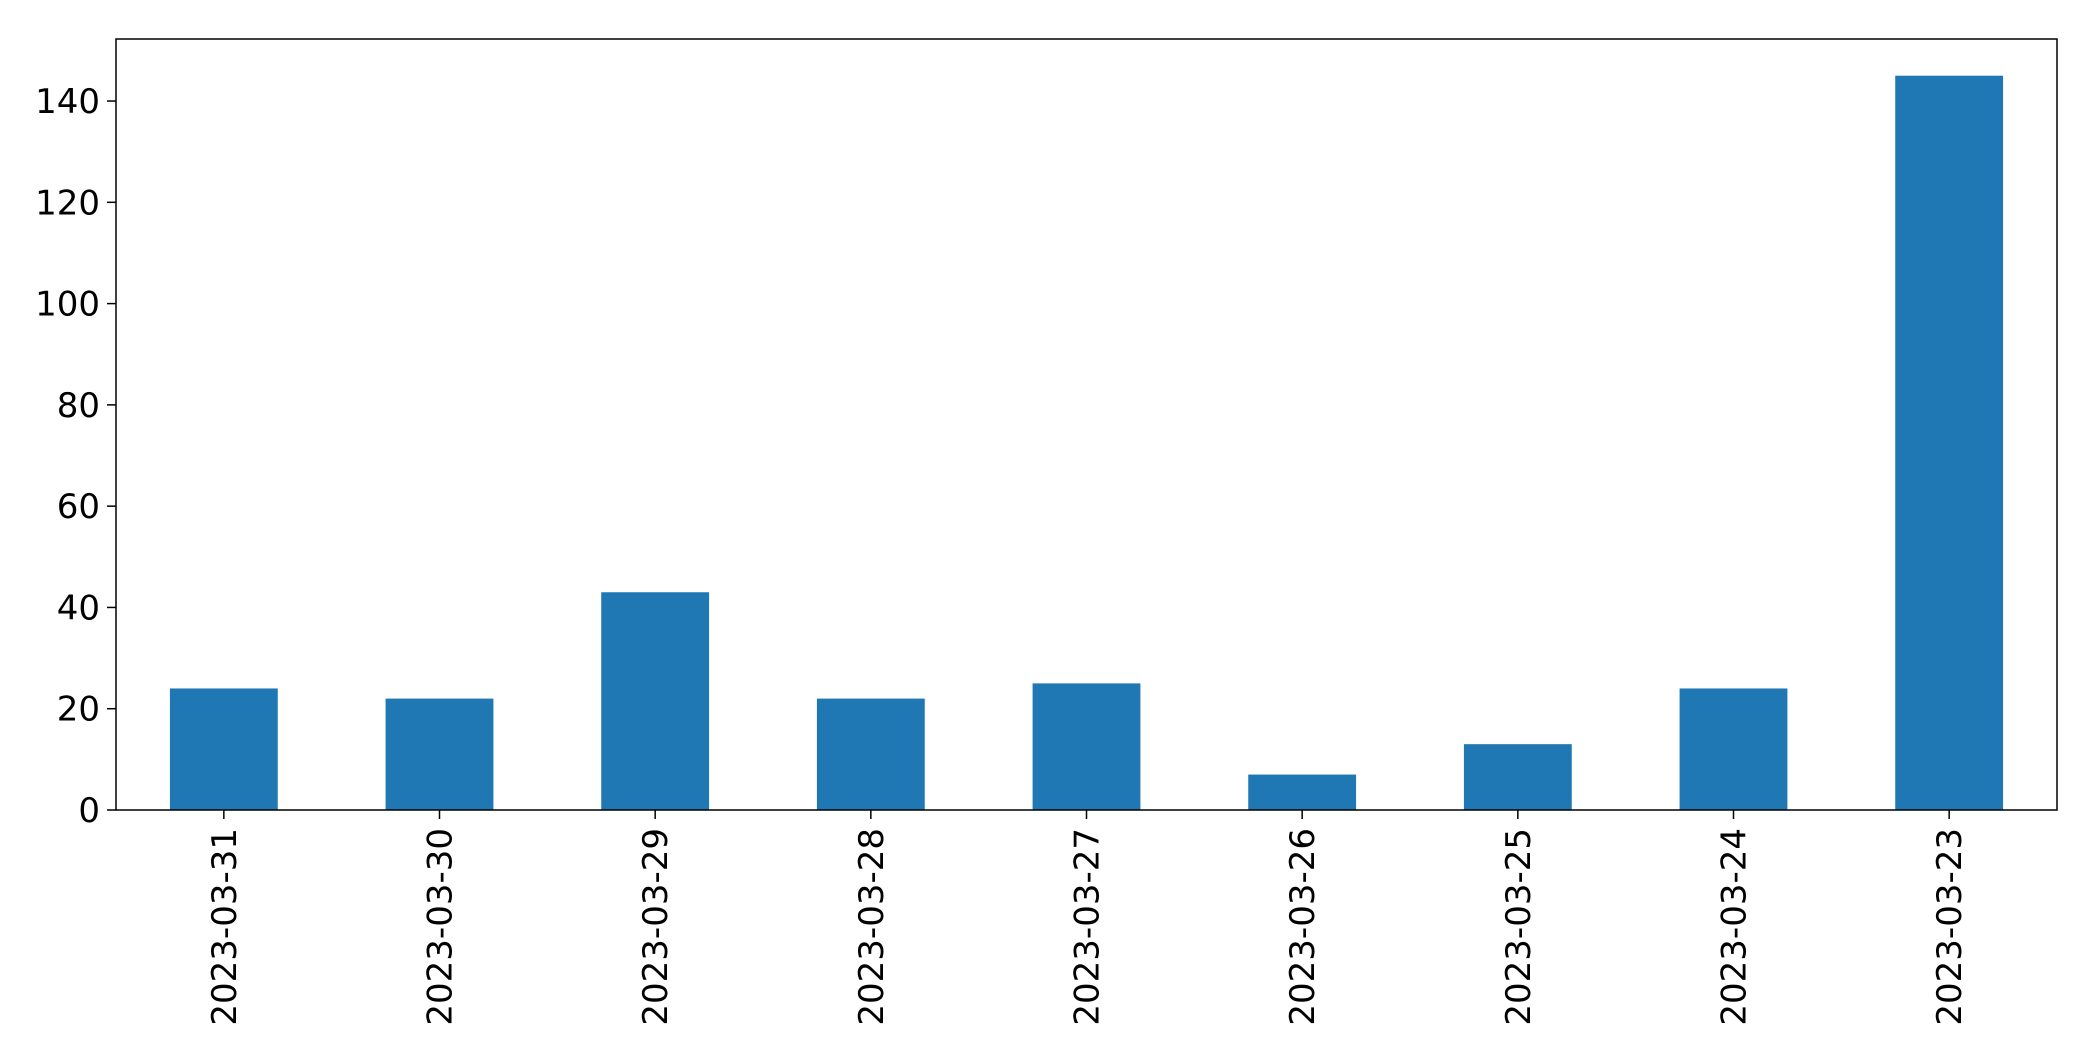  Describe the element at coordinates (75, 456) in the screenshot. I see `y-axis-ticks: 0 20 40 60 80 100 120 140` at that location.